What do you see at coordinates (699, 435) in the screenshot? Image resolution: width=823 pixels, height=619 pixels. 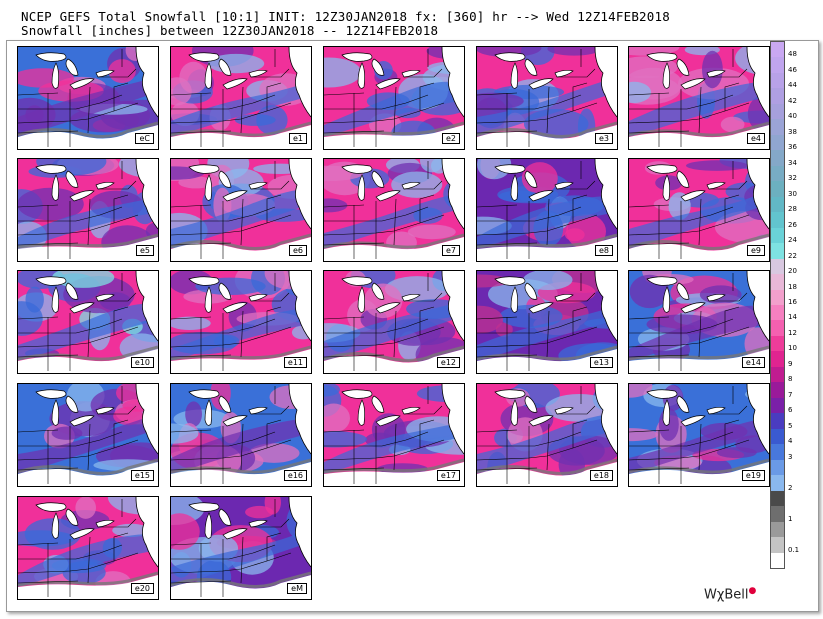 I see `ensemble-panel-e19: e19` at bounding box center [699, 435].